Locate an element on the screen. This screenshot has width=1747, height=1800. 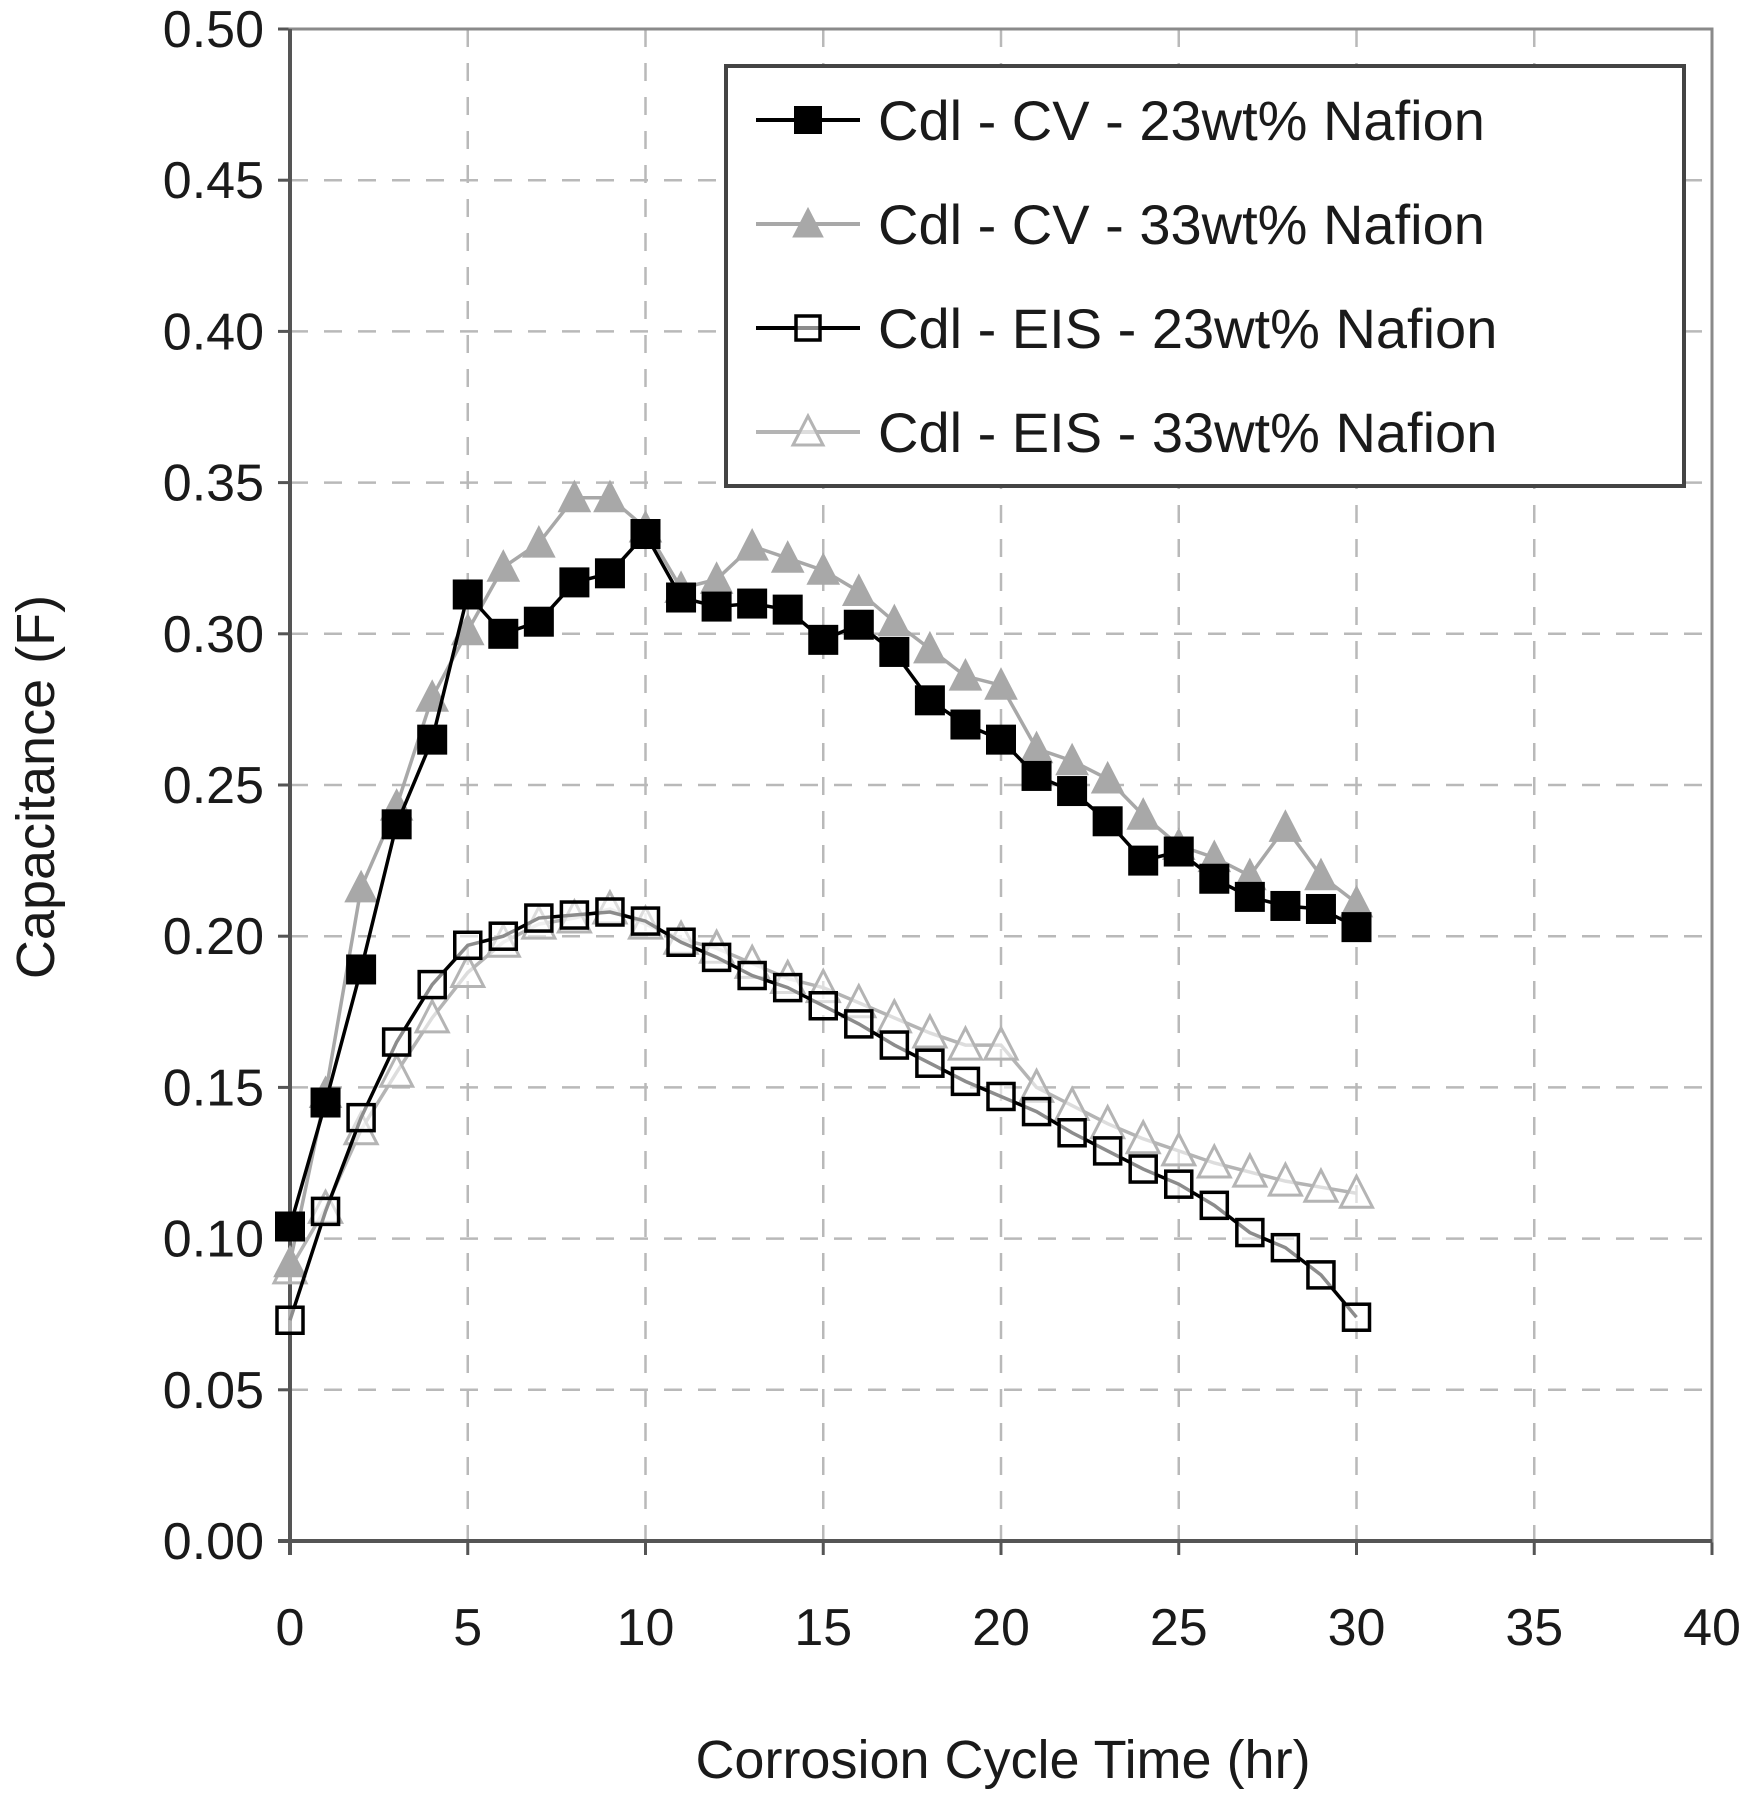
y-tick-label: 0.00 is located at coordinates (213, 1542).